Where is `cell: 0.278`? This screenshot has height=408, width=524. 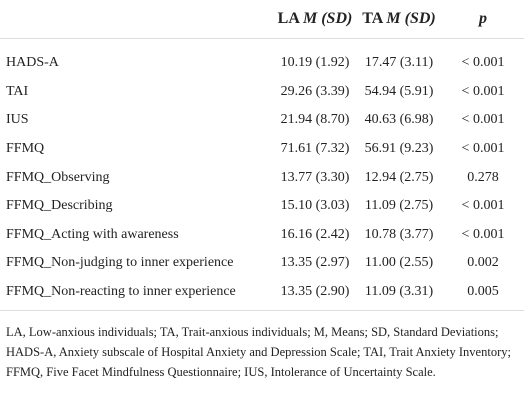 cell: 0.278 is located at coordinates (483, 177).